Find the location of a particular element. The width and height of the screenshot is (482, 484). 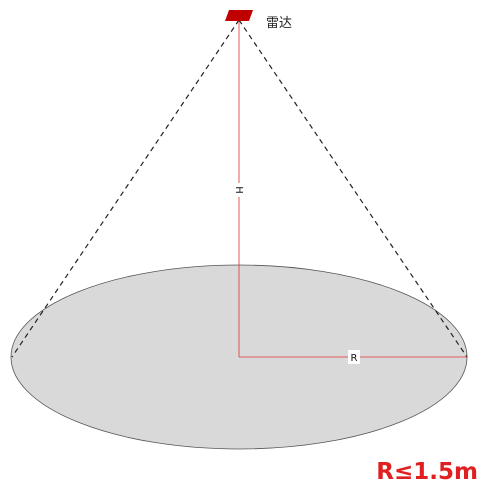

range-constraint: R≤1.5m is located at coordinates (427, 471).